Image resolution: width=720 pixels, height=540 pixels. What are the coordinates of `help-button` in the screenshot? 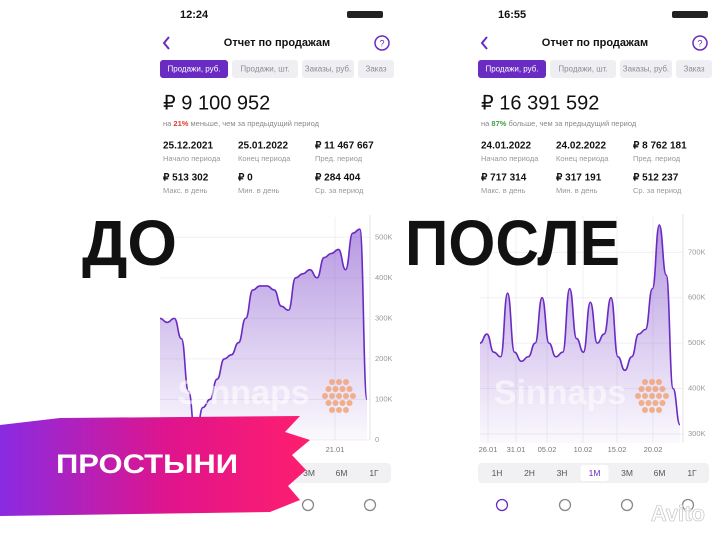 It's located at (700, 43).